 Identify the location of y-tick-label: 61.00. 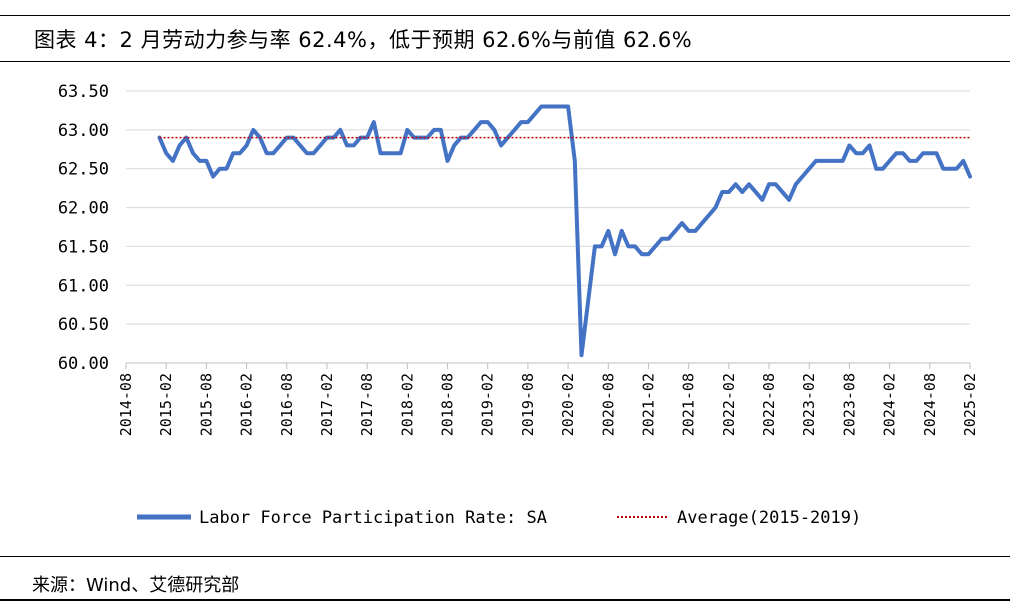
(83, 286).